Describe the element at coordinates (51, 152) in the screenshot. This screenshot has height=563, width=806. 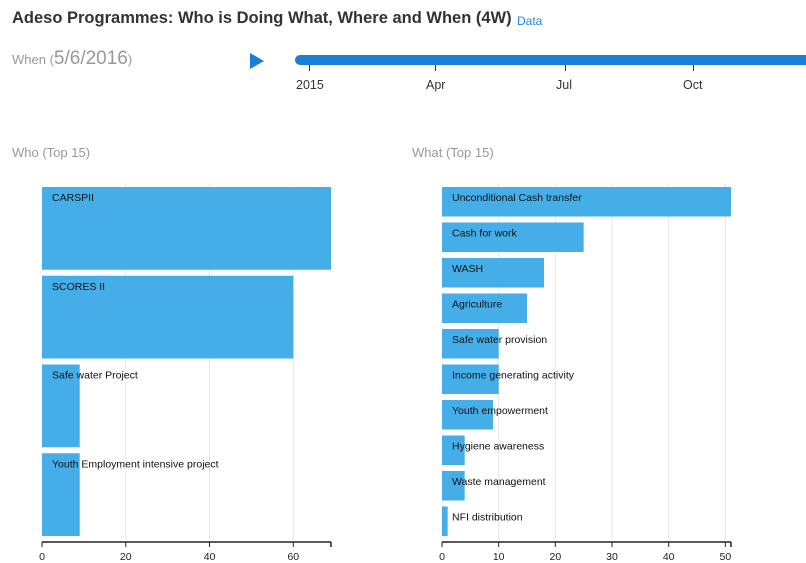
I see `who-chart-title: Who (Top 15)` at that location.